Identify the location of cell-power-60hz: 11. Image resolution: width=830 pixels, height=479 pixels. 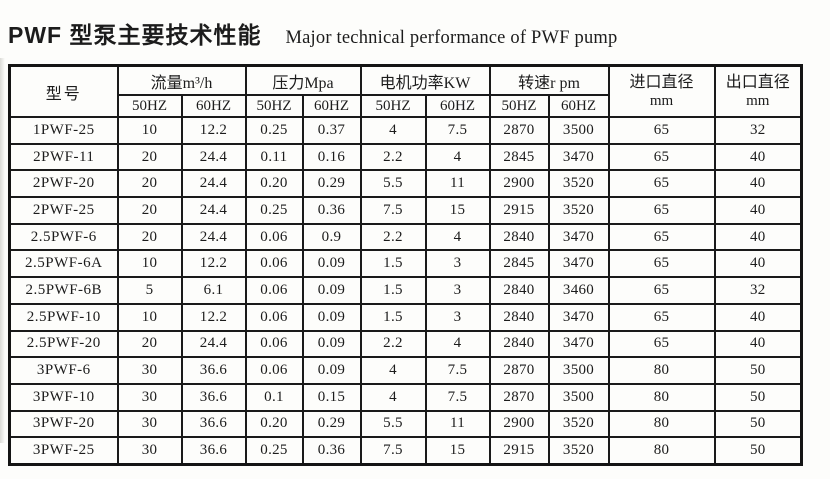
(457, 184).